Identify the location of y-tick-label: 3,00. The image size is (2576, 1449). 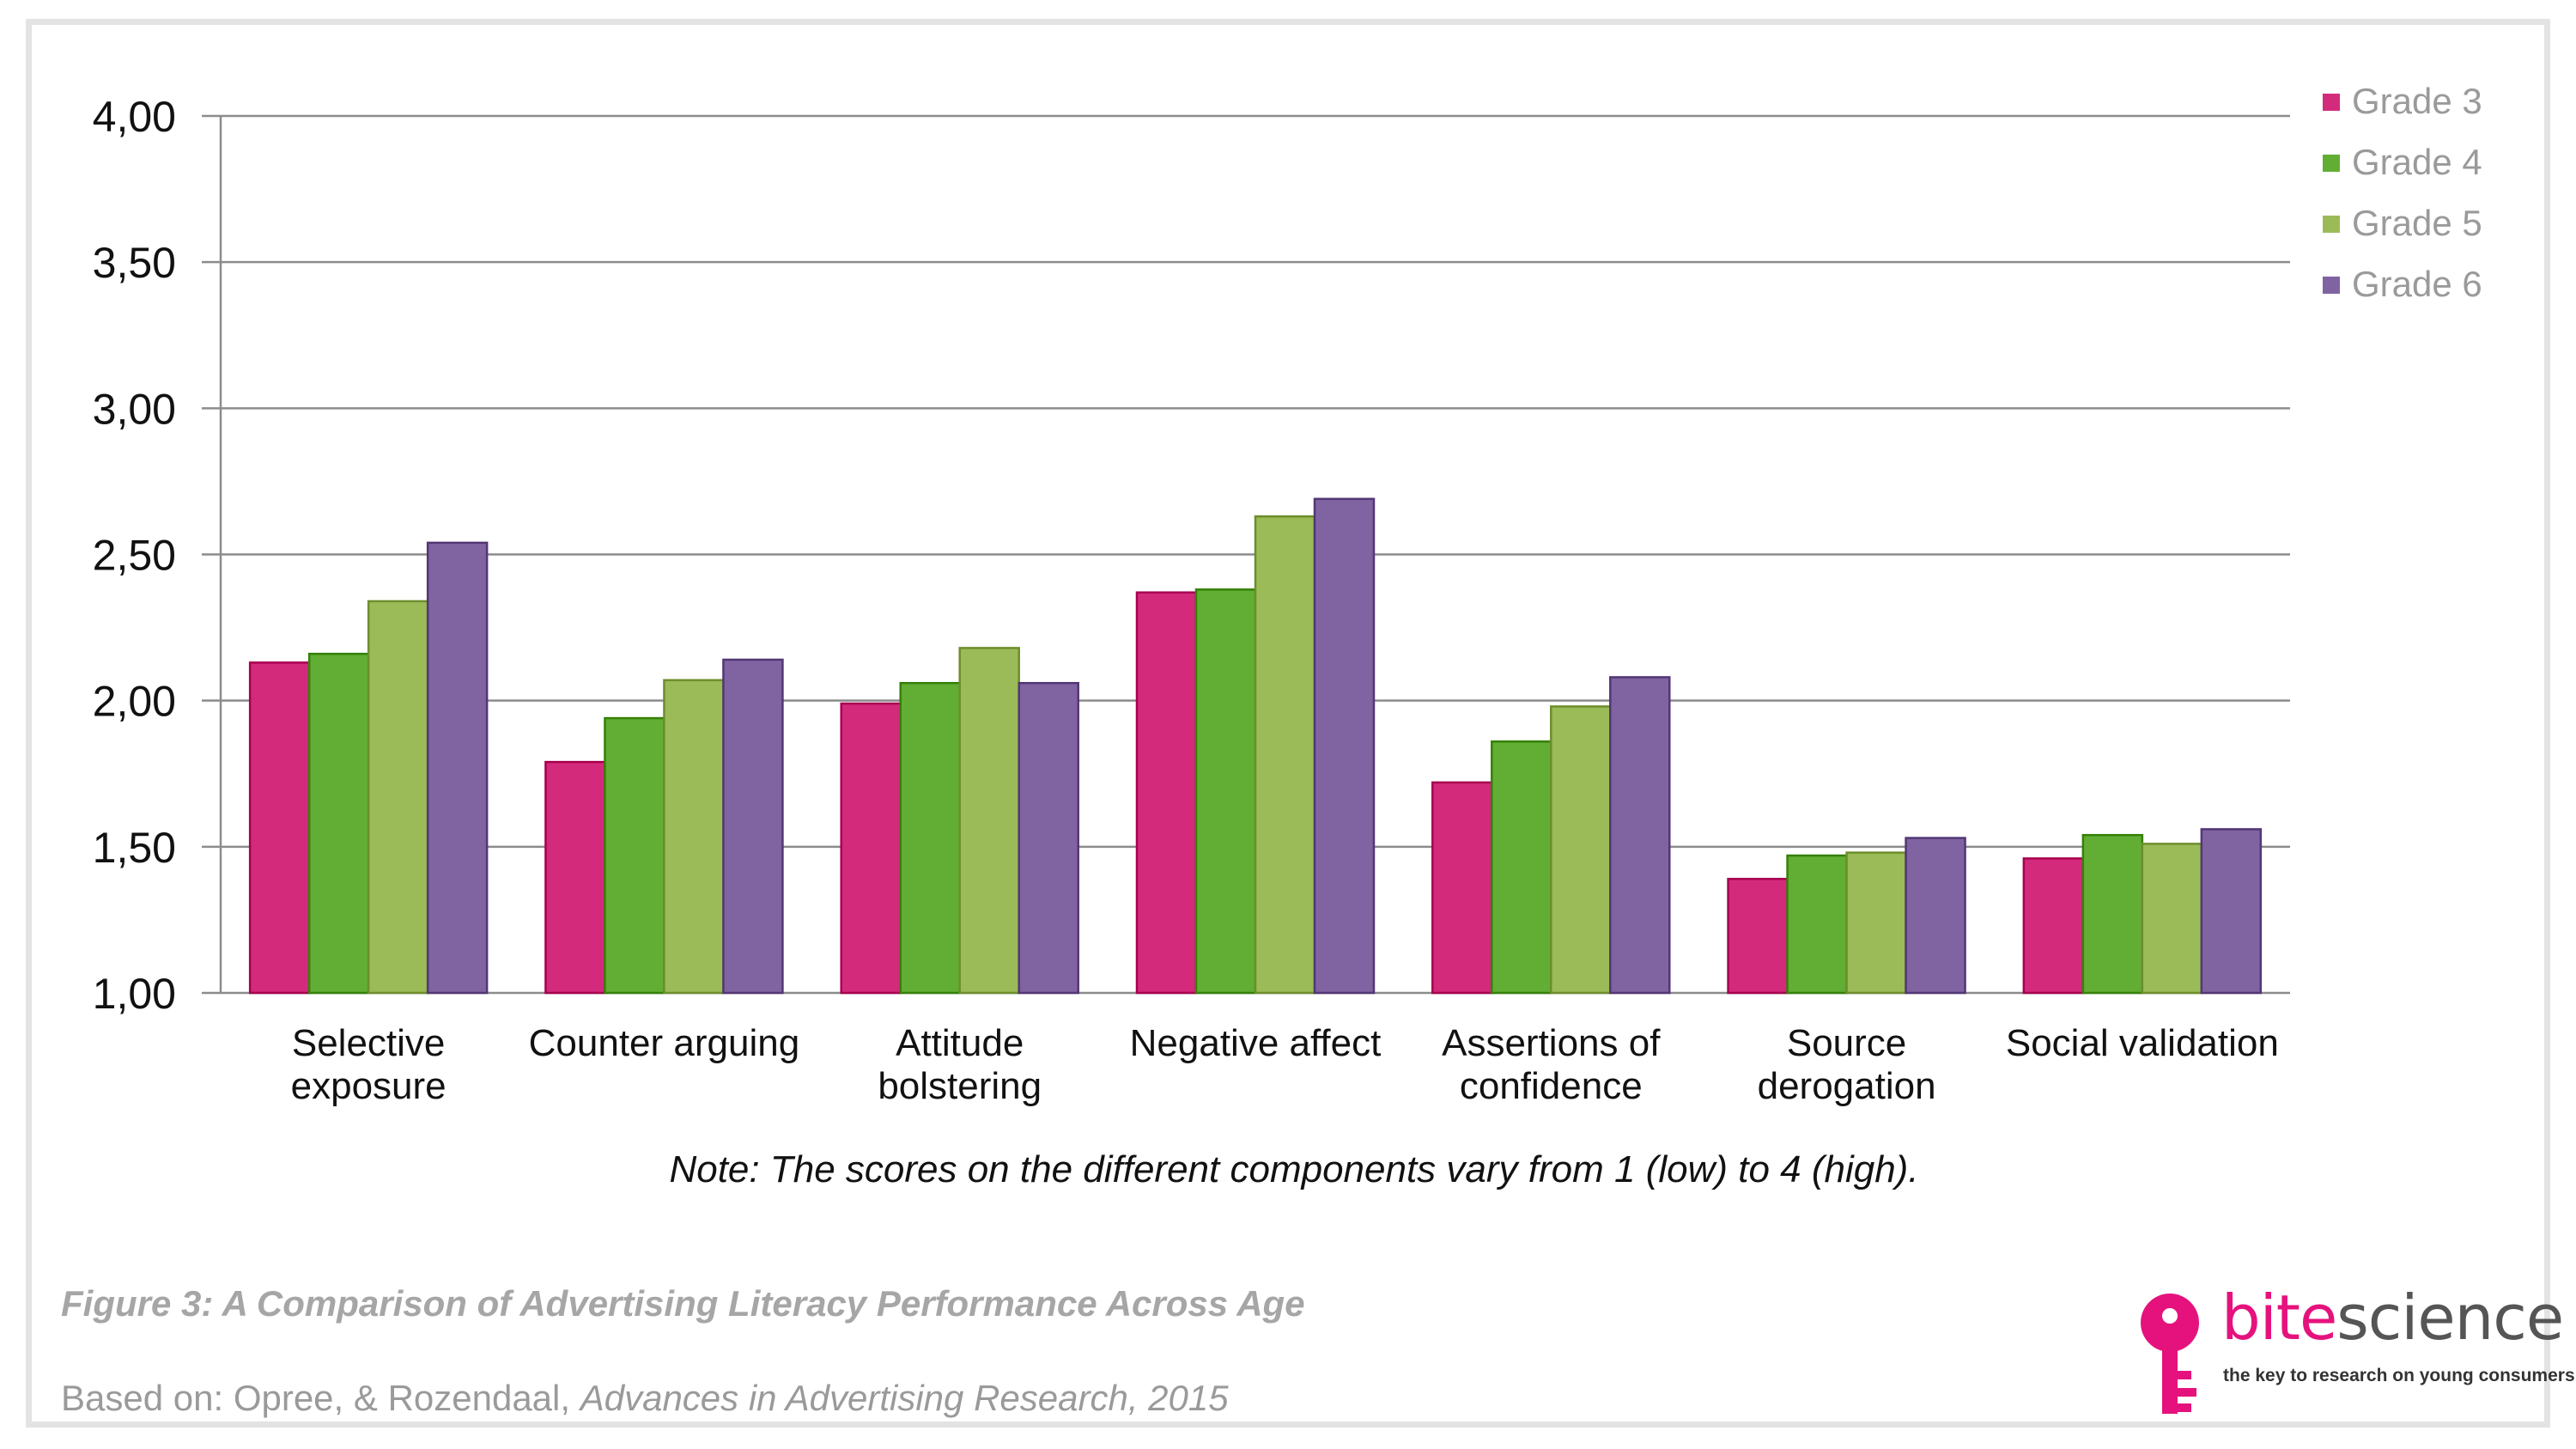
(134, 409).